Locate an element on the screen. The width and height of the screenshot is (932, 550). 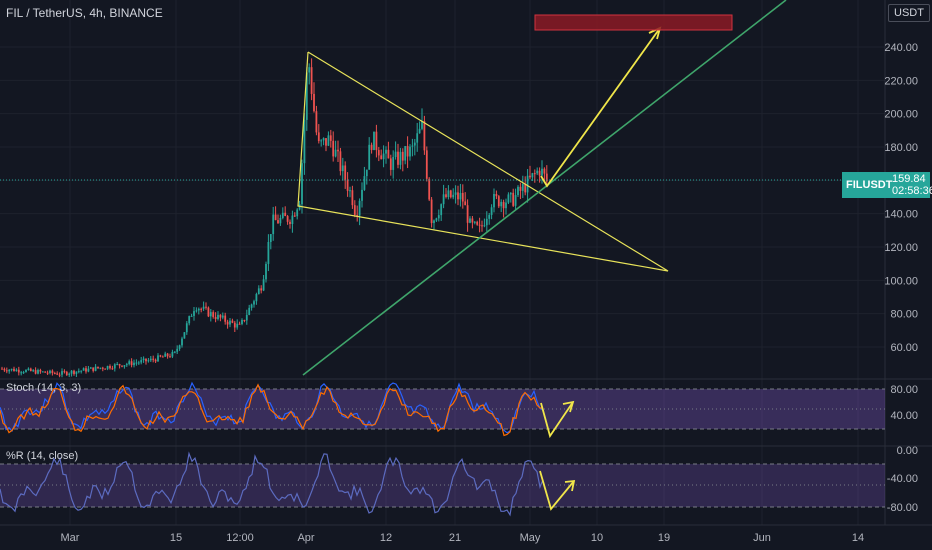
currency-button: USDT is located at coordinates (909, 13).